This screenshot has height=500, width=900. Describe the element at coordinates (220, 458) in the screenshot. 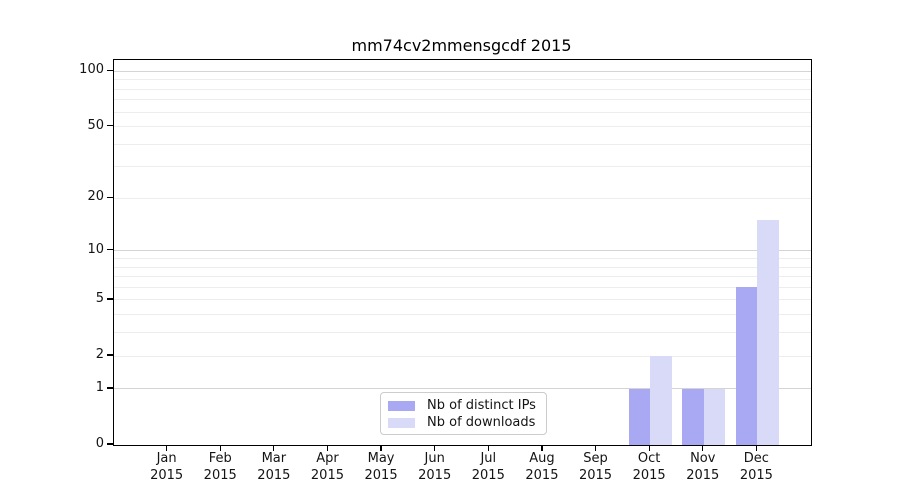

I see `x-tick-month: Feb` at that location.